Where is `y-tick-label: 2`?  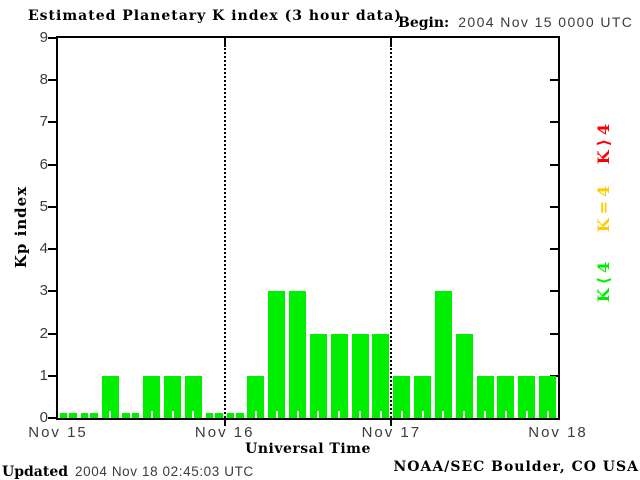
y-tick-label: 2 is located at coordinates (43, 333).